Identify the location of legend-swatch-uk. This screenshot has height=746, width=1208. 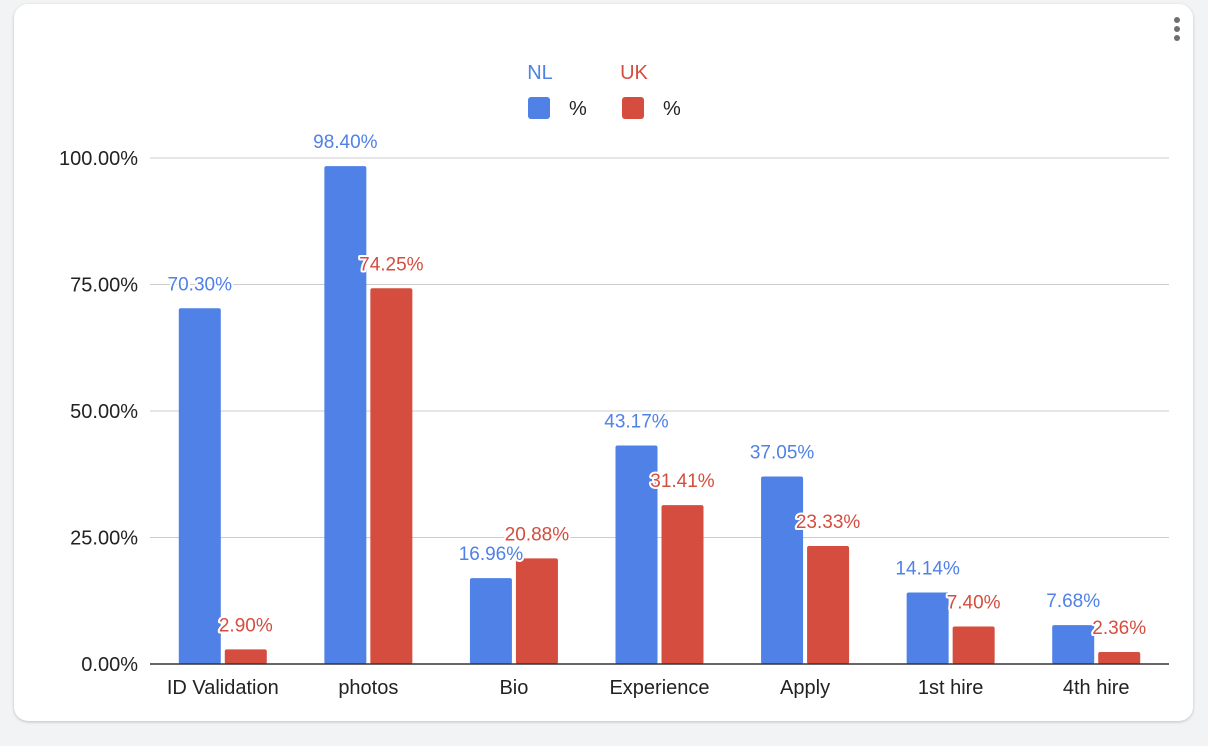
(633, 108).